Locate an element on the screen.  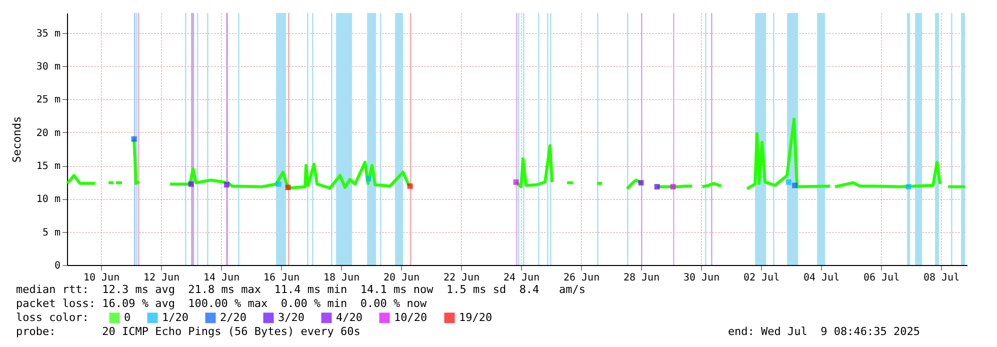
y-tick-label: 30 m is located at coordinates (48, 67).